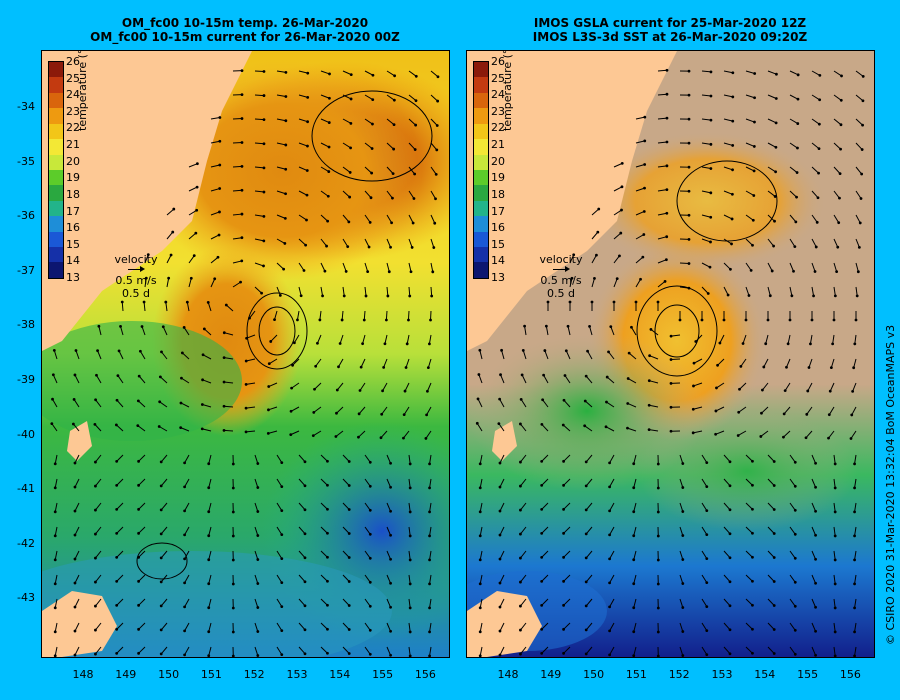 This screenshot has height=700, width=900. What do you see at coordinates (498, 78) in the screenshot?
I see `colorbar-label: 25` at bounding box center [498, 78].